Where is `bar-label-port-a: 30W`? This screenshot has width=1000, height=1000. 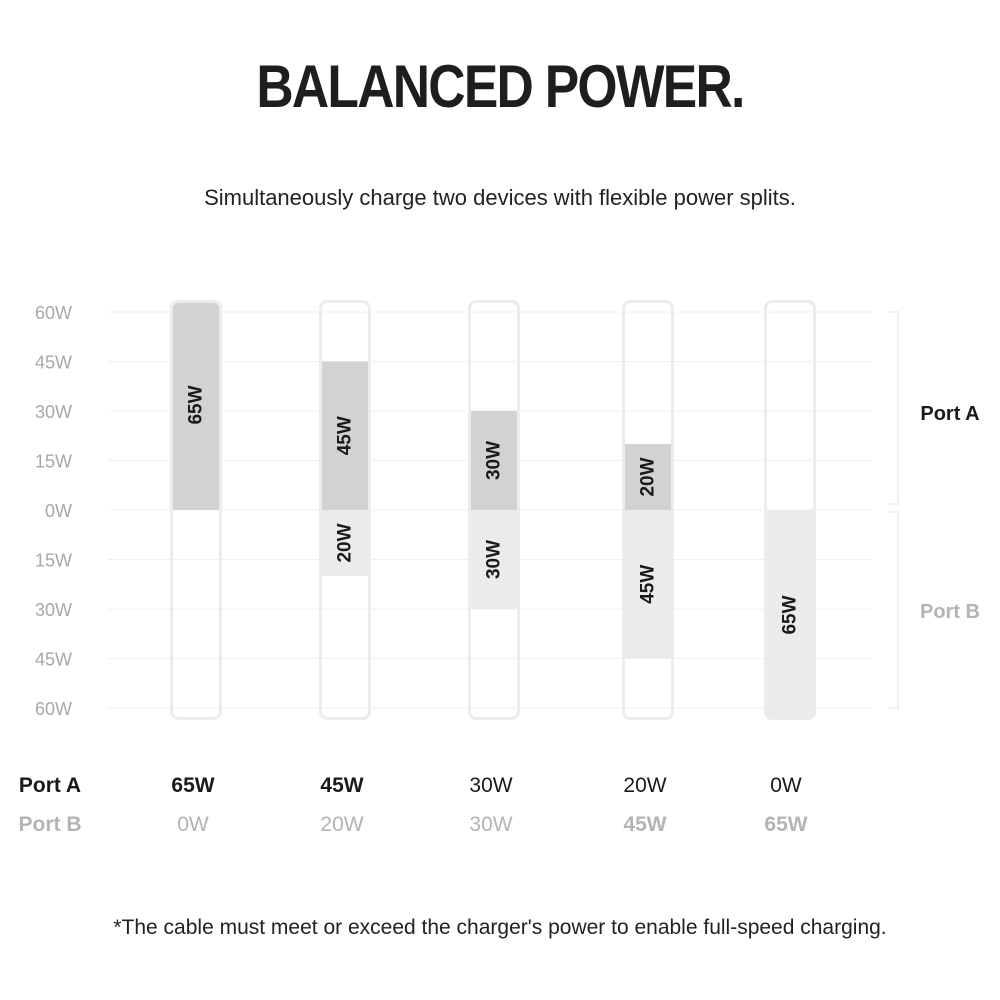 bar-label-port-a: 30W is located at coordinates (494, 460).